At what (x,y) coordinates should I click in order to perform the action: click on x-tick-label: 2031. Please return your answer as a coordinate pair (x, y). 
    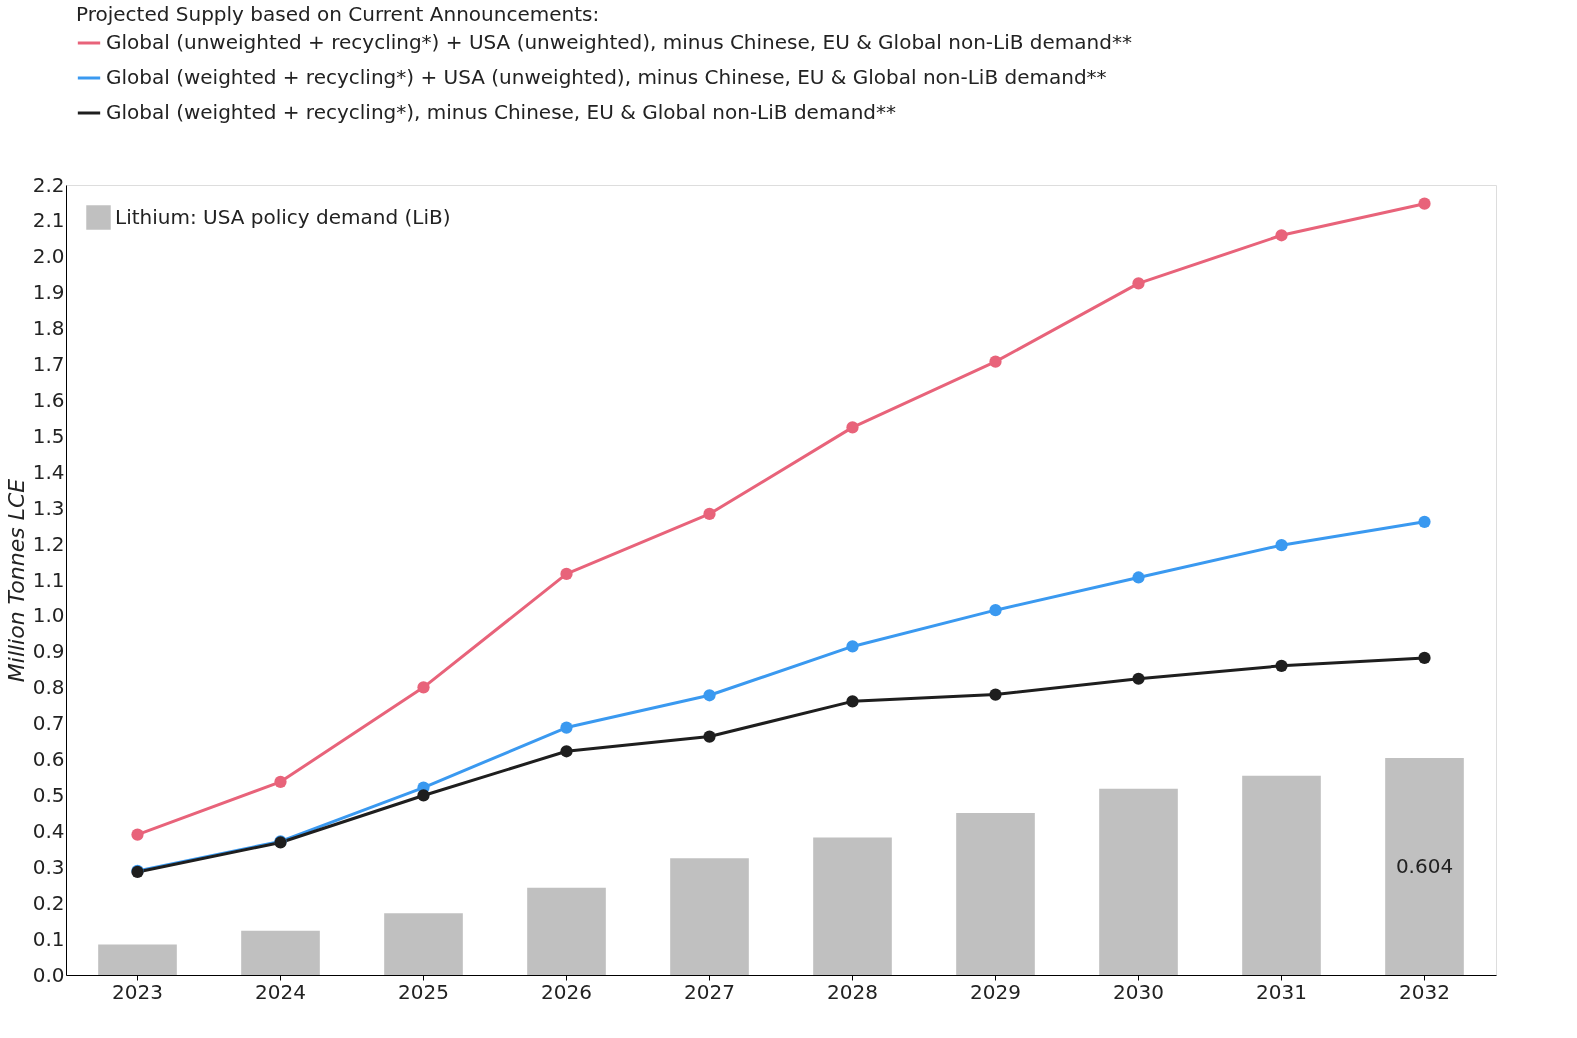
    Looking at the image, I should click on (1281, 991).